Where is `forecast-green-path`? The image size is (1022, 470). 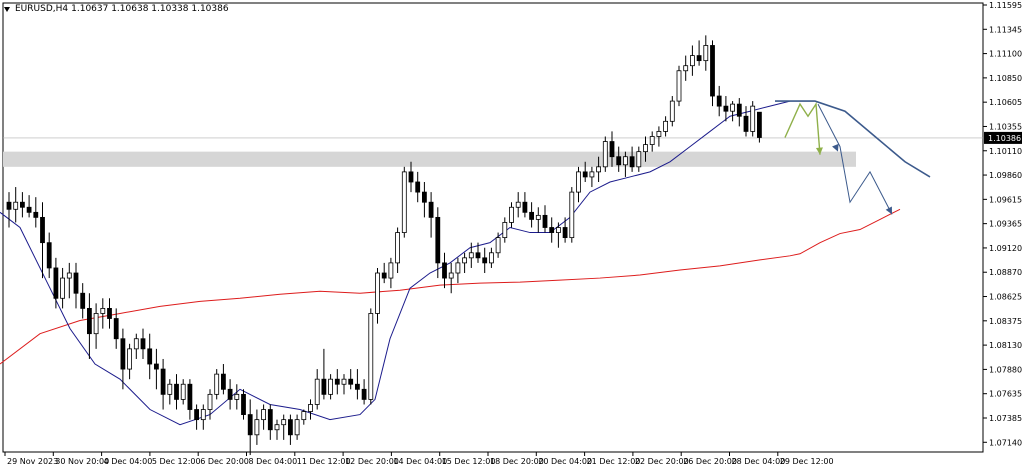
forecast-green-path is located at coordinates (802, 128).